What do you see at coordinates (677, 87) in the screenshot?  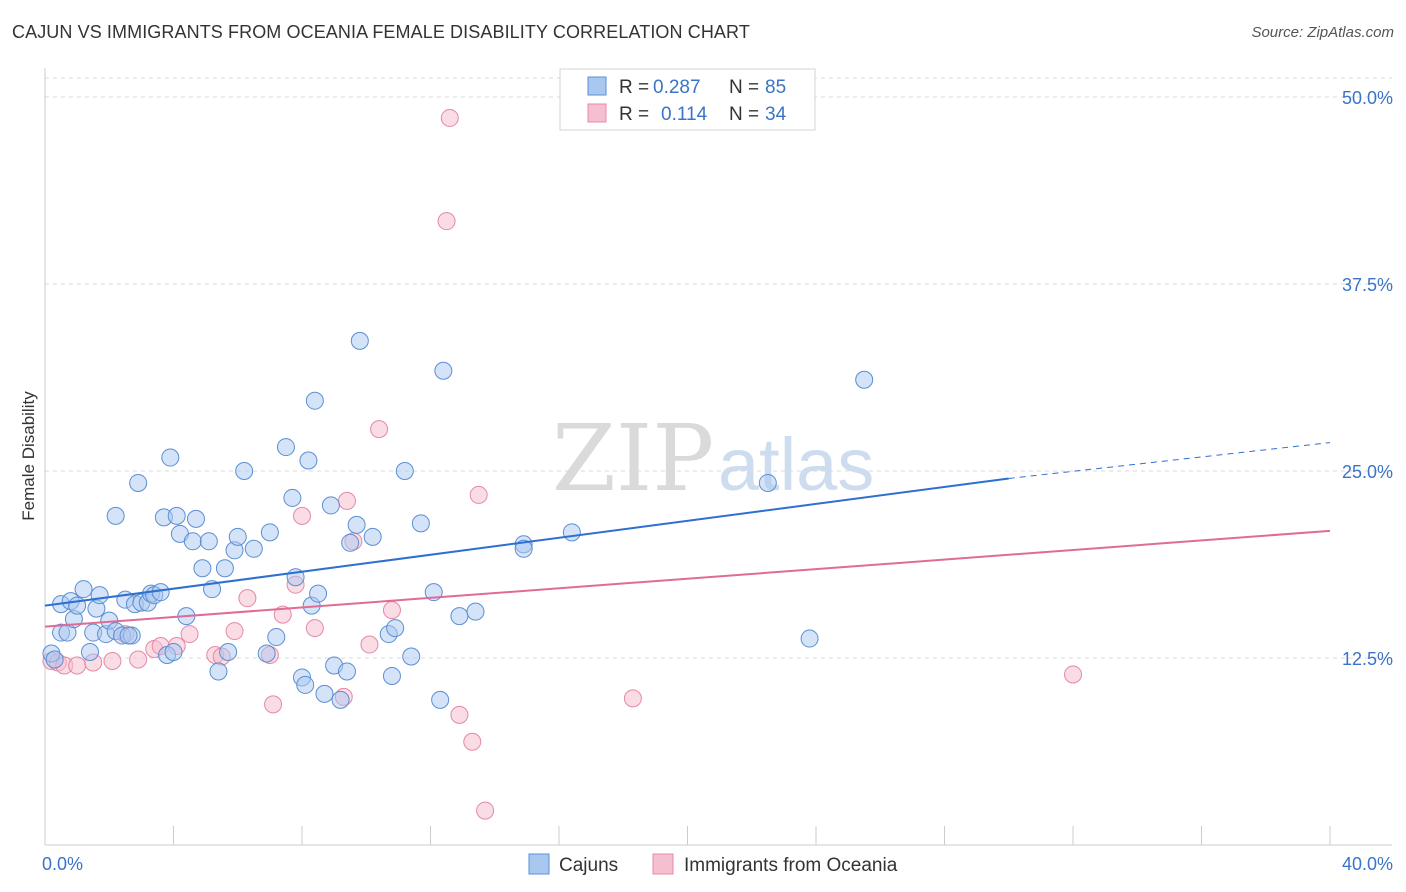 I see `legend-r-value: 0.287` at bounding box center [677, 87].